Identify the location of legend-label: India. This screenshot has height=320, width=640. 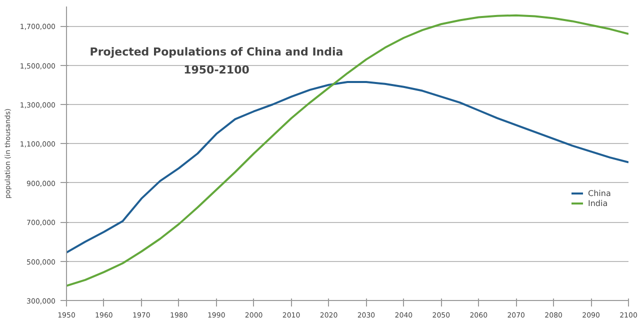
(598, 203).